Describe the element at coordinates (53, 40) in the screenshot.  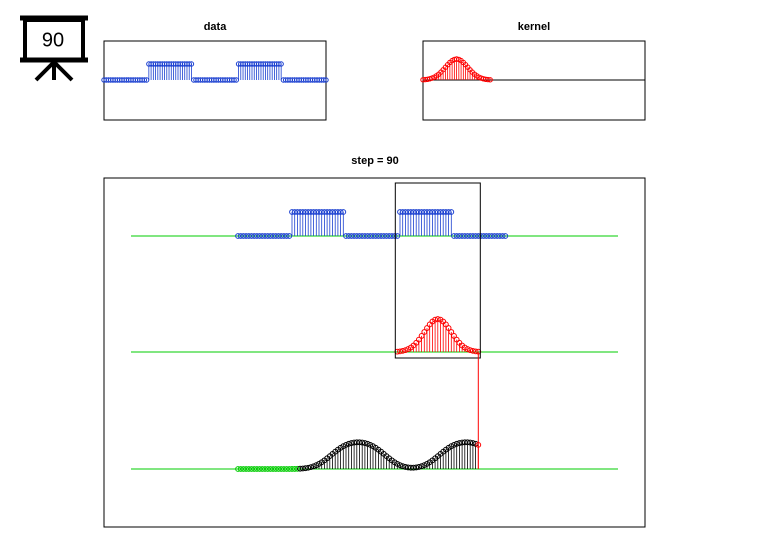
I see `icon-label: 90` at that location.